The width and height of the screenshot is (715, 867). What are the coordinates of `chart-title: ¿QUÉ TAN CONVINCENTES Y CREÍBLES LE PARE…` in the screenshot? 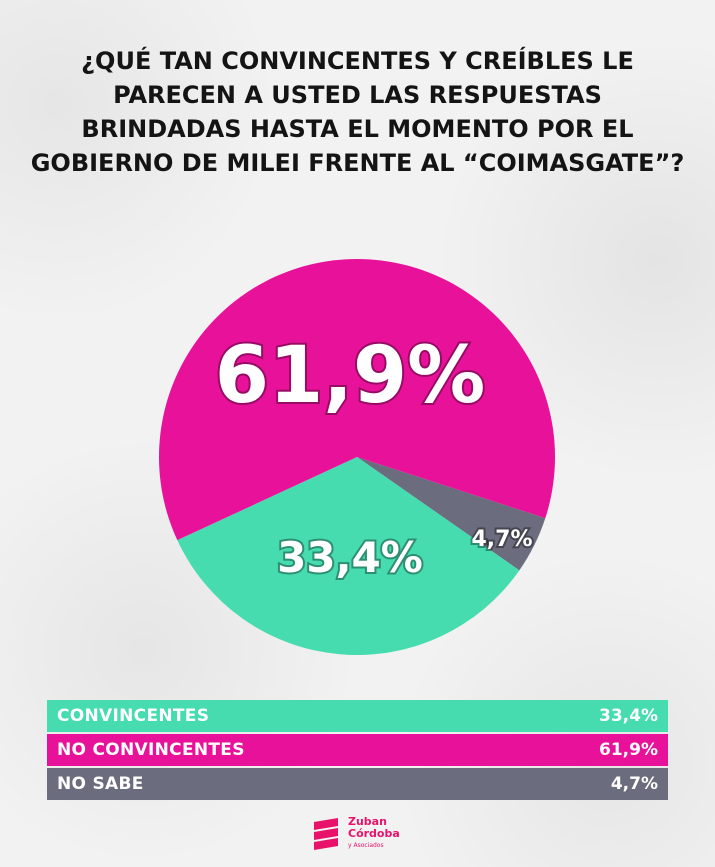 It's located at (357, 112).